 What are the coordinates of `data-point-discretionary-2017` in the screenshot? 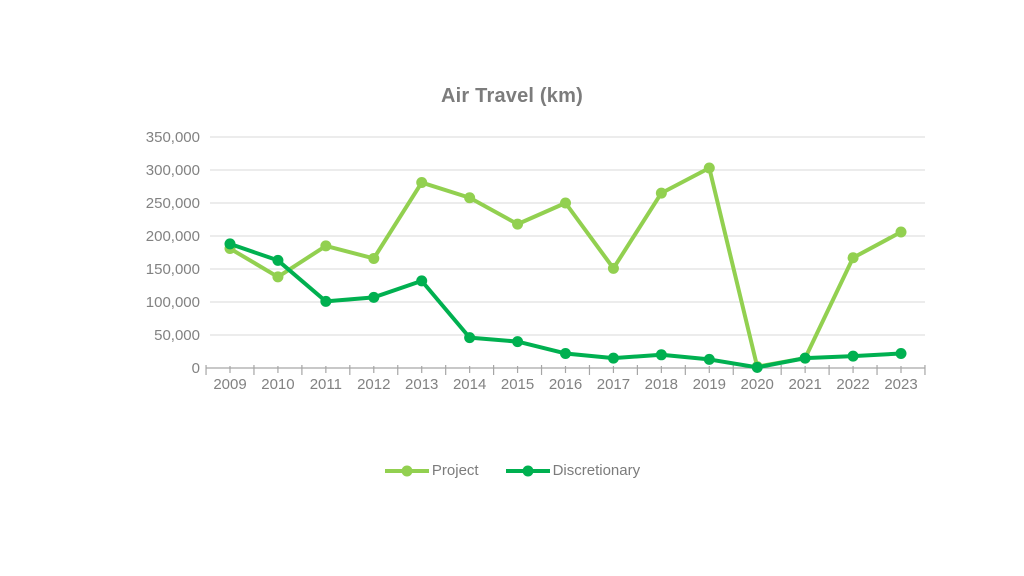 It's located at (613, 358).